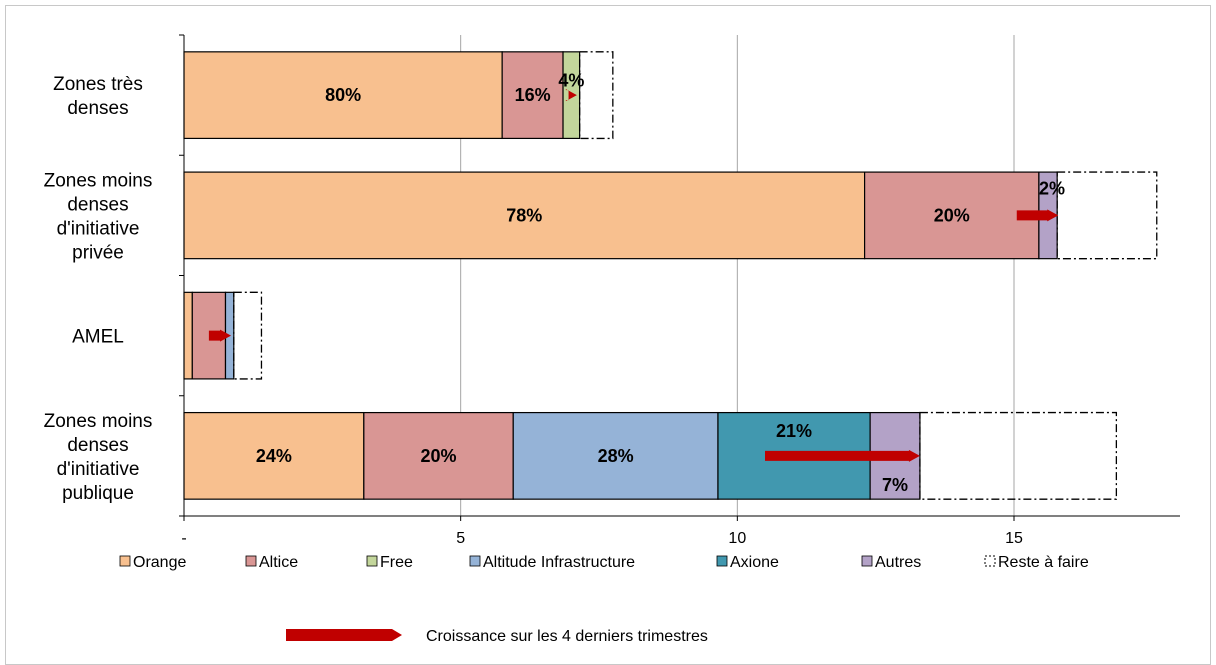  I want to click on growth-legend-arrow, so click(344, 635).